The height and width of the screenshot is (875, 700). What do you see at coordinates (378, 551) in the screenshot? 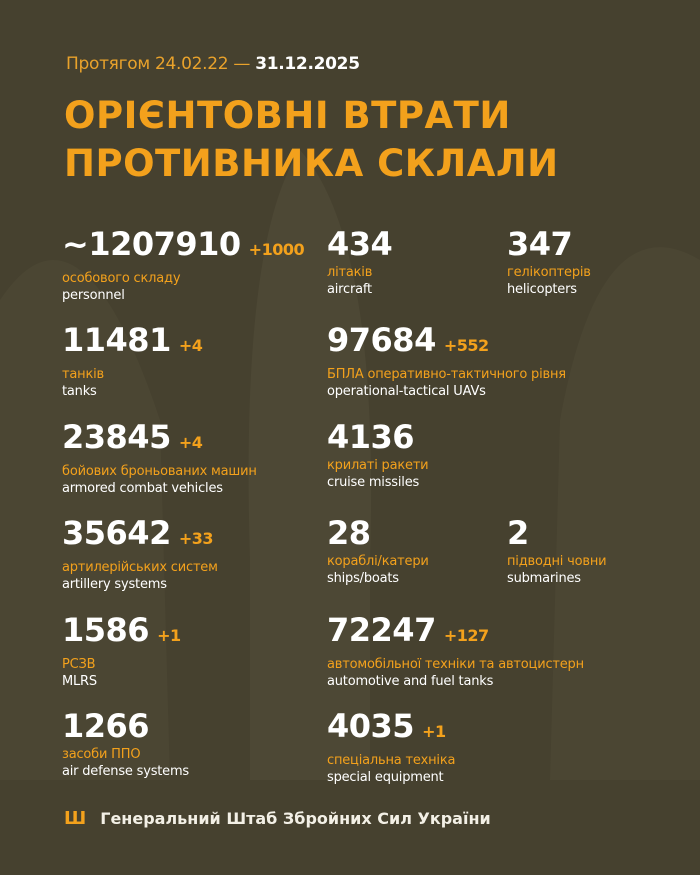
I see `stat-ships-boats: 28 кораблі/катери ships/boats` at bounding box center [378, 551].